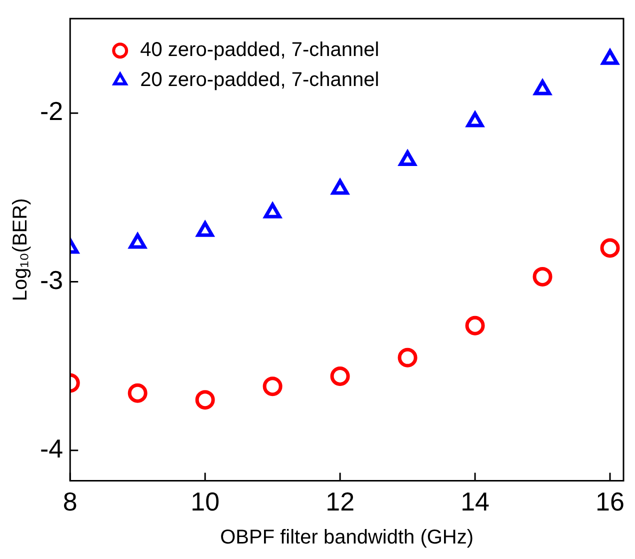  Describe the element at coordinates (340, 501) in the screenshot. I see `x-tick-label: 12` at that location.